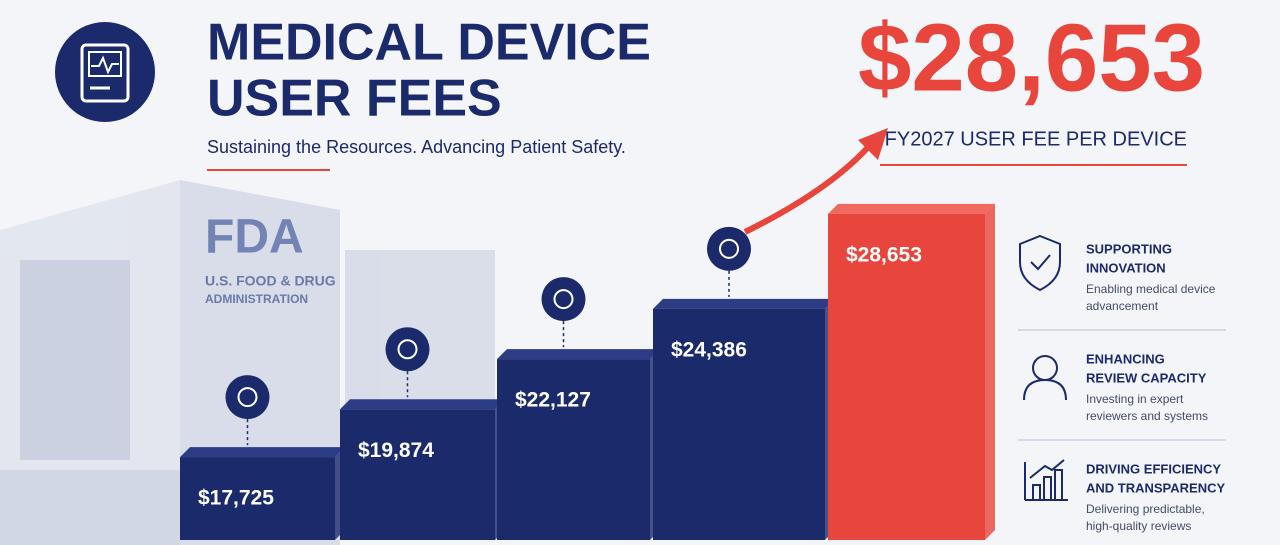  I want to click on panel-item-desc: reviewers and systems, so click(1147, 416).